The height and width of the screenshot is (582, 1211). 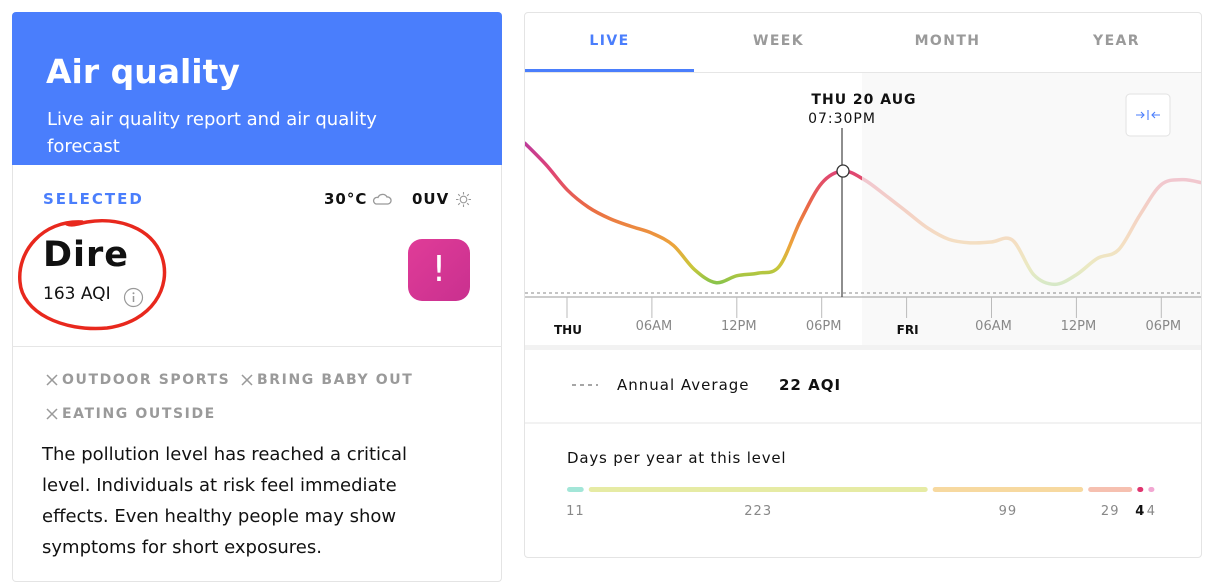 What do you see at coordinates (609, 70) in the screenshot?
I see `tab-underline` at bounding box center [609, 70].